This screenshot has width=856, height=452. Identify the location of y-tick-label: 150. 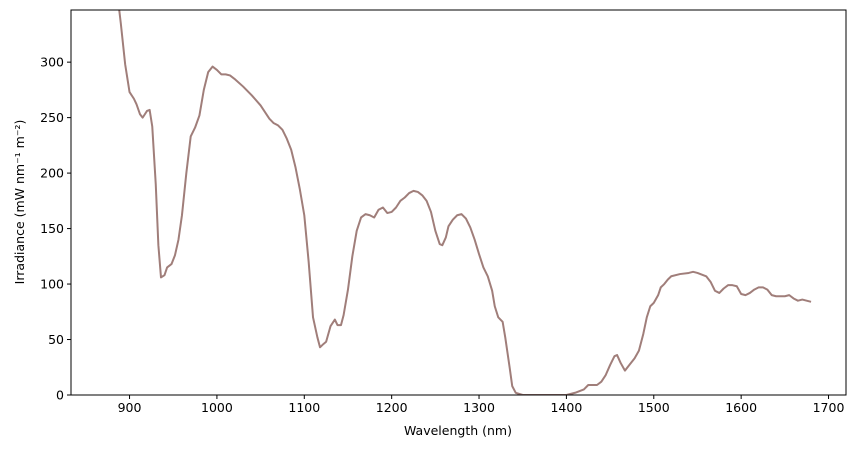
(52, 228).